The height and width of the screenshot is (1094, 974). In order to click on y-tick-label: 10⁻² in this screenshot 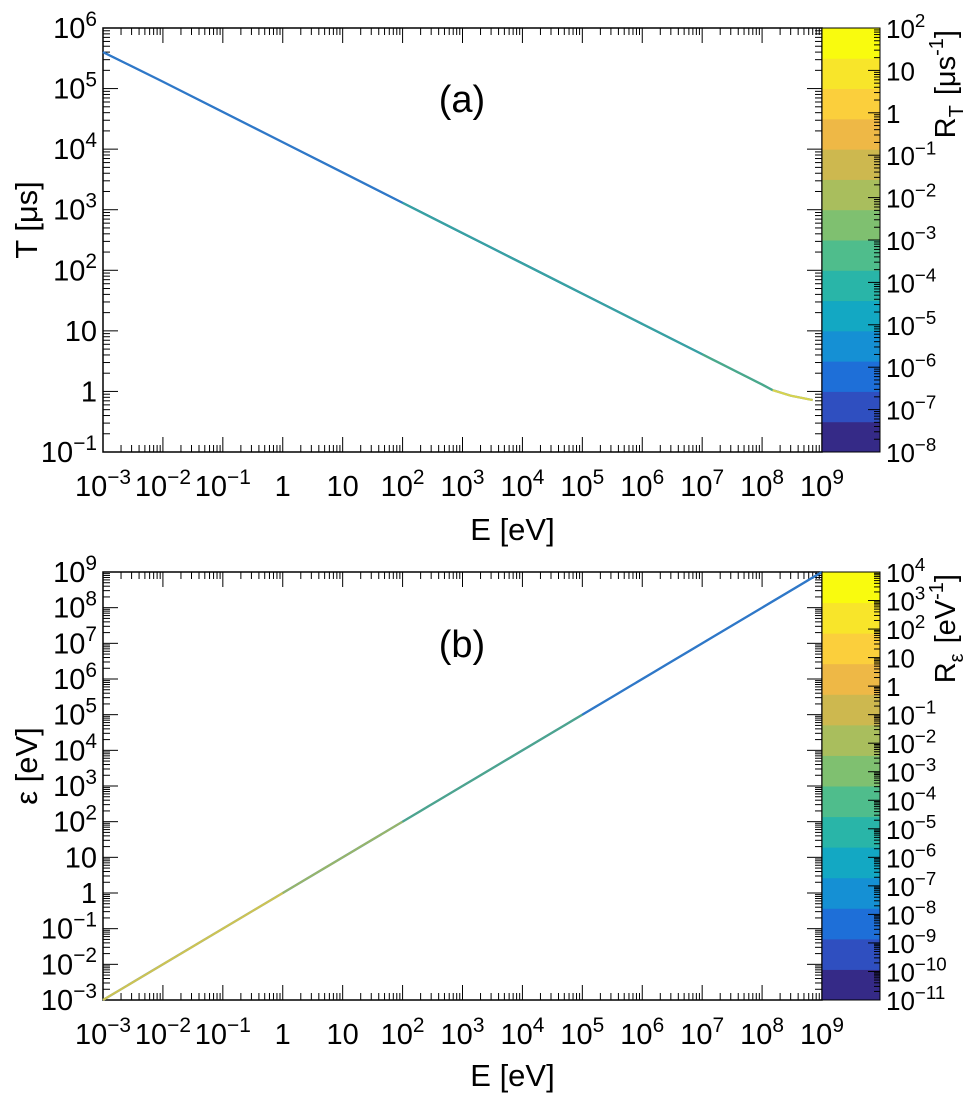, I will do `click(69, 962)`.